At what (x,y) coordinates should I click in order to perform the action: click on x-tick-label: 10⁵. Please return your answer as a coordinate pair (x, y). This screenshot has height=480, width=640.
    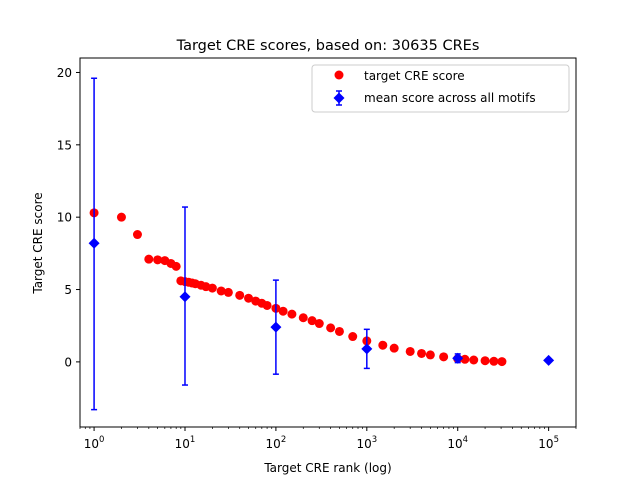
    Looking at the image, I should click on (548, 443).